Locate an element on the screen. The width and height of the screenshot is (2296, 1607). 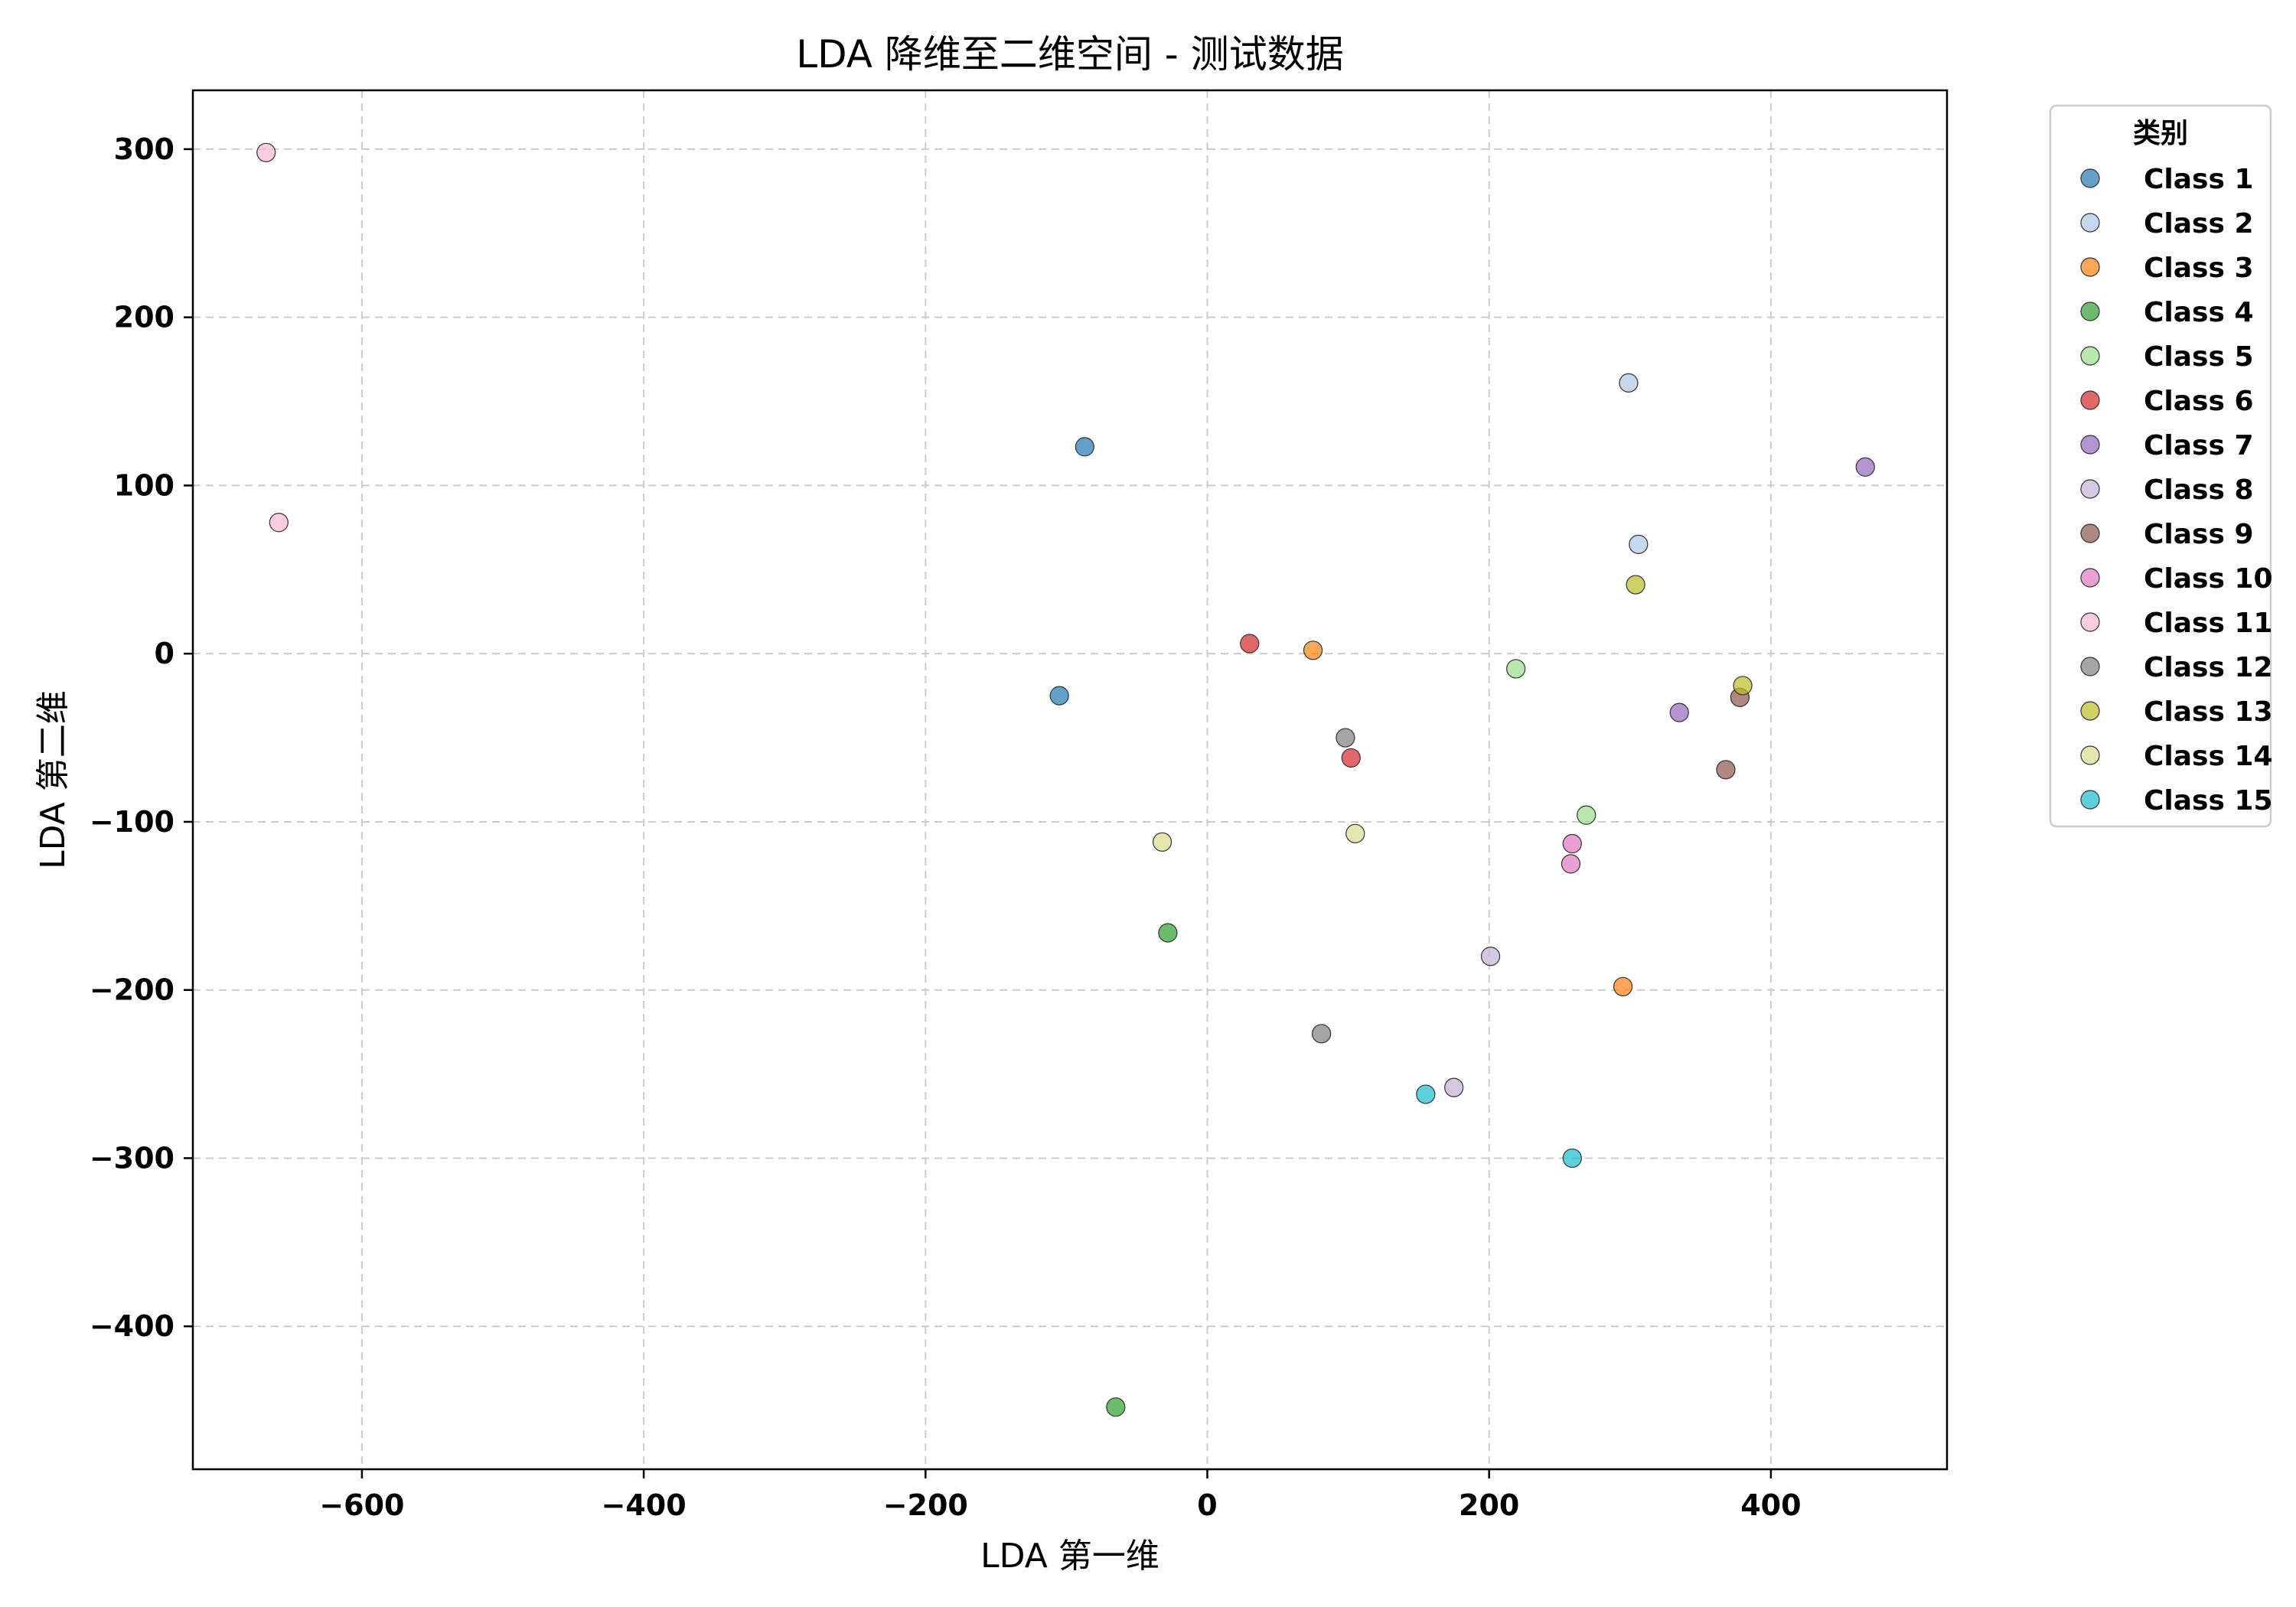
legend-label: Class 10 is located at coordinates (2208, 579).